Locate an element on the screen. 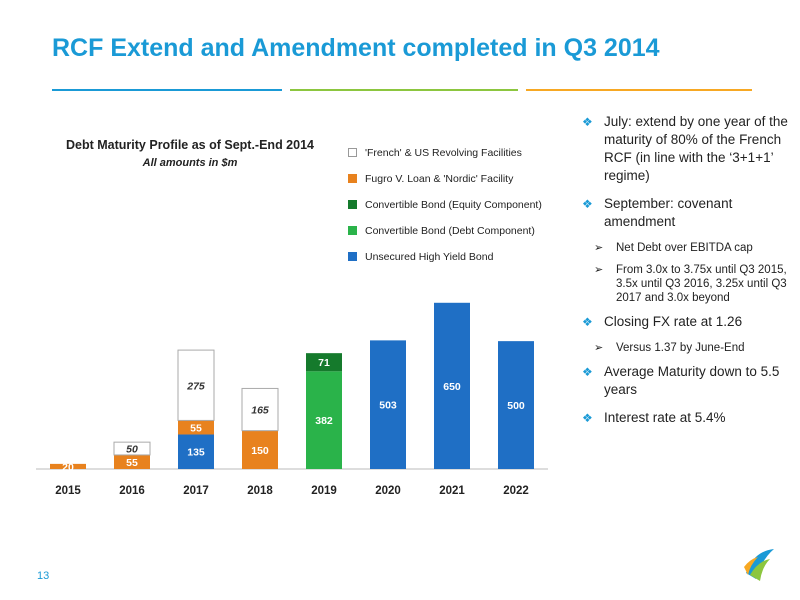 The width and height of the screenshot is (800, 600). sub-bullet-item: ➢ Net Debt over EBITDA cap is located at coordinates (693, 248).